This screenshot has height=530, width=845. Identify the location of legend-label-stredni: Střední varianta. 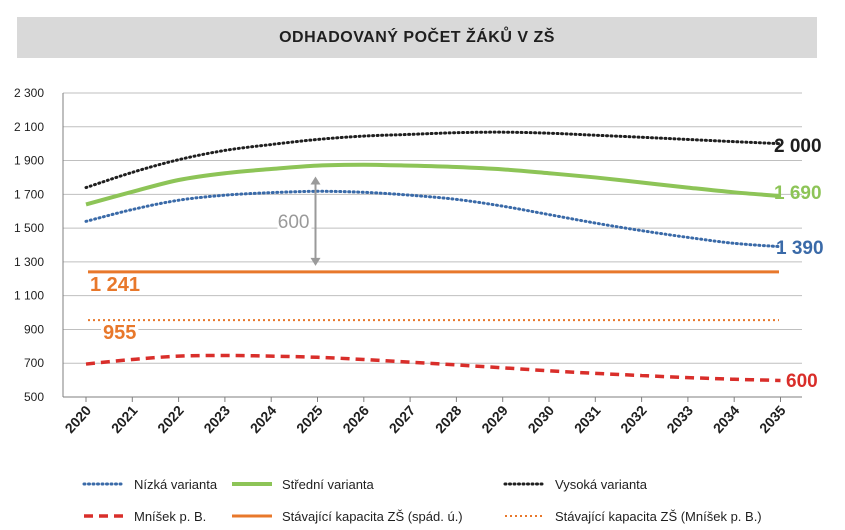
(328, 484).